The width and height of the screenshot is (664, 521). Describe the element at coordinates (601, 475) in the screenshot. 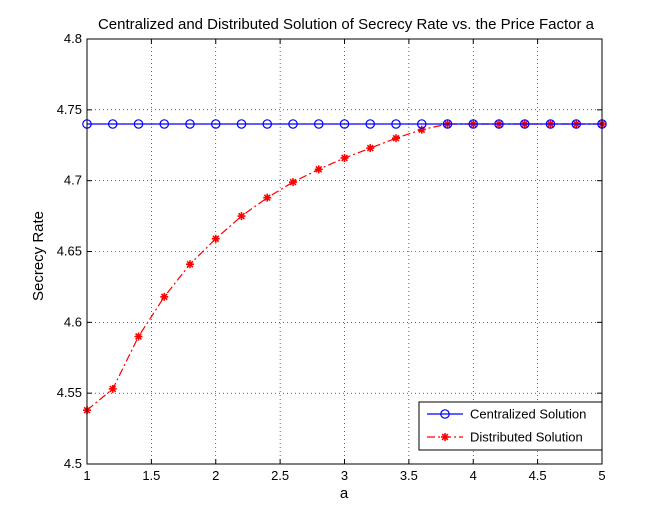

I see `x-tick-label: 5` at that location.